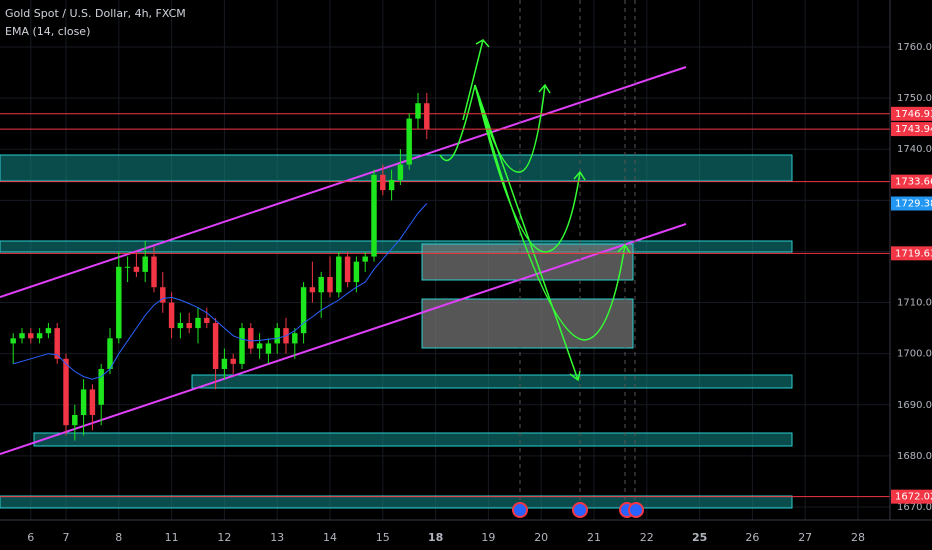 The width and height of the screenshot is (932, 550). I want to click on x-tick-label: 18, so click(435, 537).